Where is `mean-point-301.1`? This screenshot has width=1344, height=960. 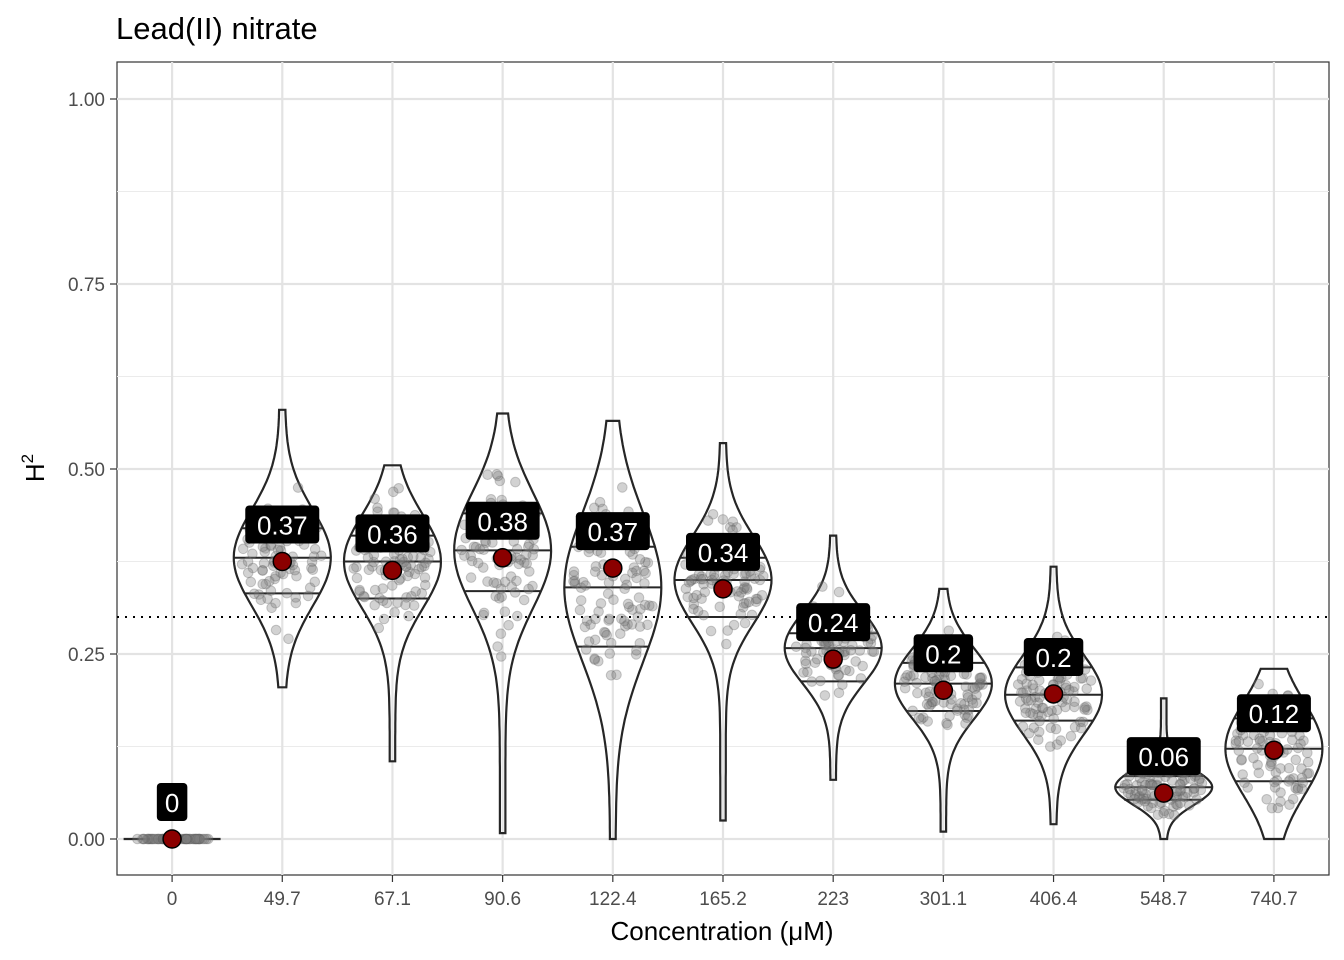 mean-point-301.1 is located at coordinates (943, 690).